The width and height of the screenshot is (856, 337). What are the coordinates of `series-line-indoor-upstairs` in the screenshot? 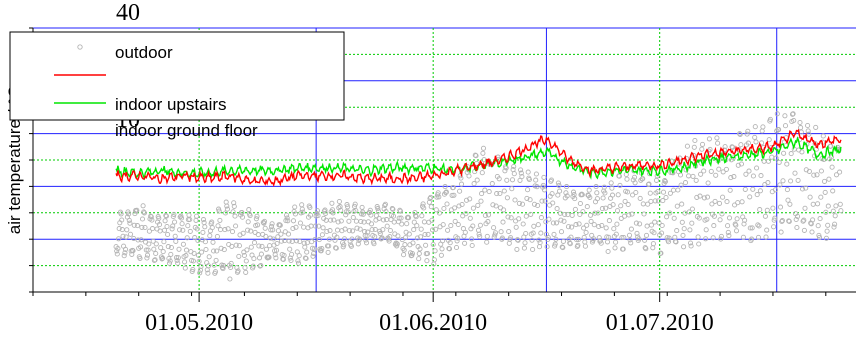 It's located at (478, 157).